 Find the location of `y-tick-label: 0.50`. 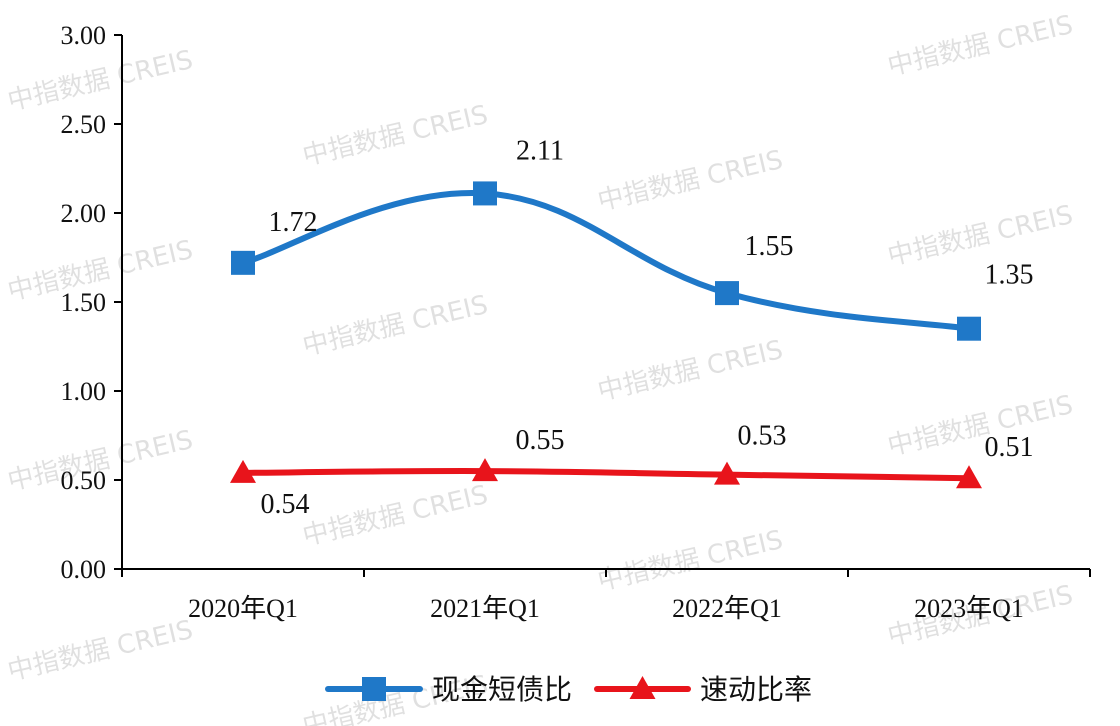

y-tick-label: 0.50 is located at coordinates (84, 480).